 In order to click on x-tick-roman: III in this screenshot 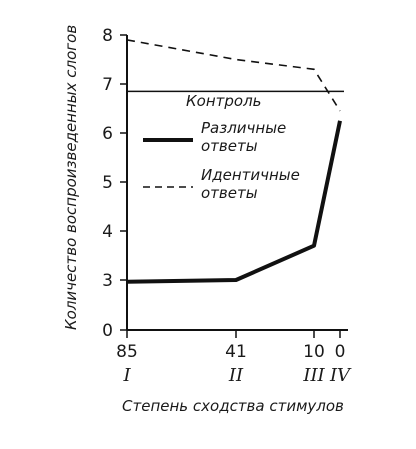, I will do `click(313, 375)`.